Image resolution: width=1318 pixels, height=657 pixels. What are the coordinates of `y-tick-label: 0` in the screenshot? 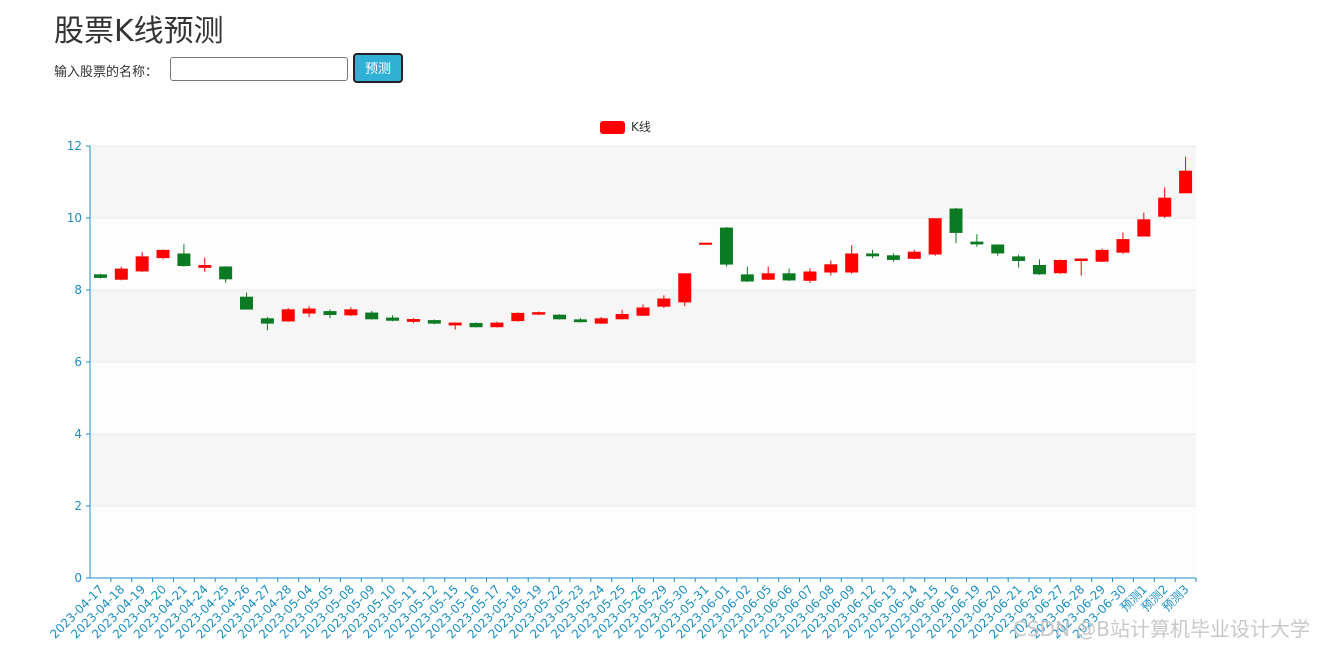 It's located at (78, 578).